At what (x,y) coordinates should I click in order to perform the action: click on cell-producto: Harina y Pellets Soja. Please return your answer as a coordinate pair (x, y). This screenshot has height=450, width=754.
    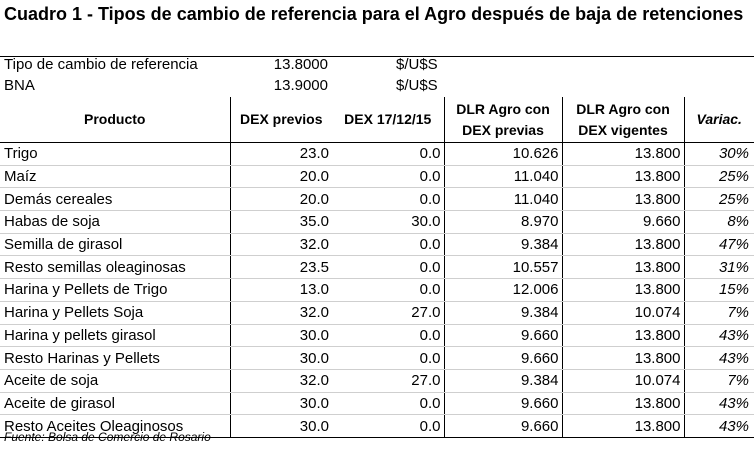
    Looking at the image, I should click on (115, 313).